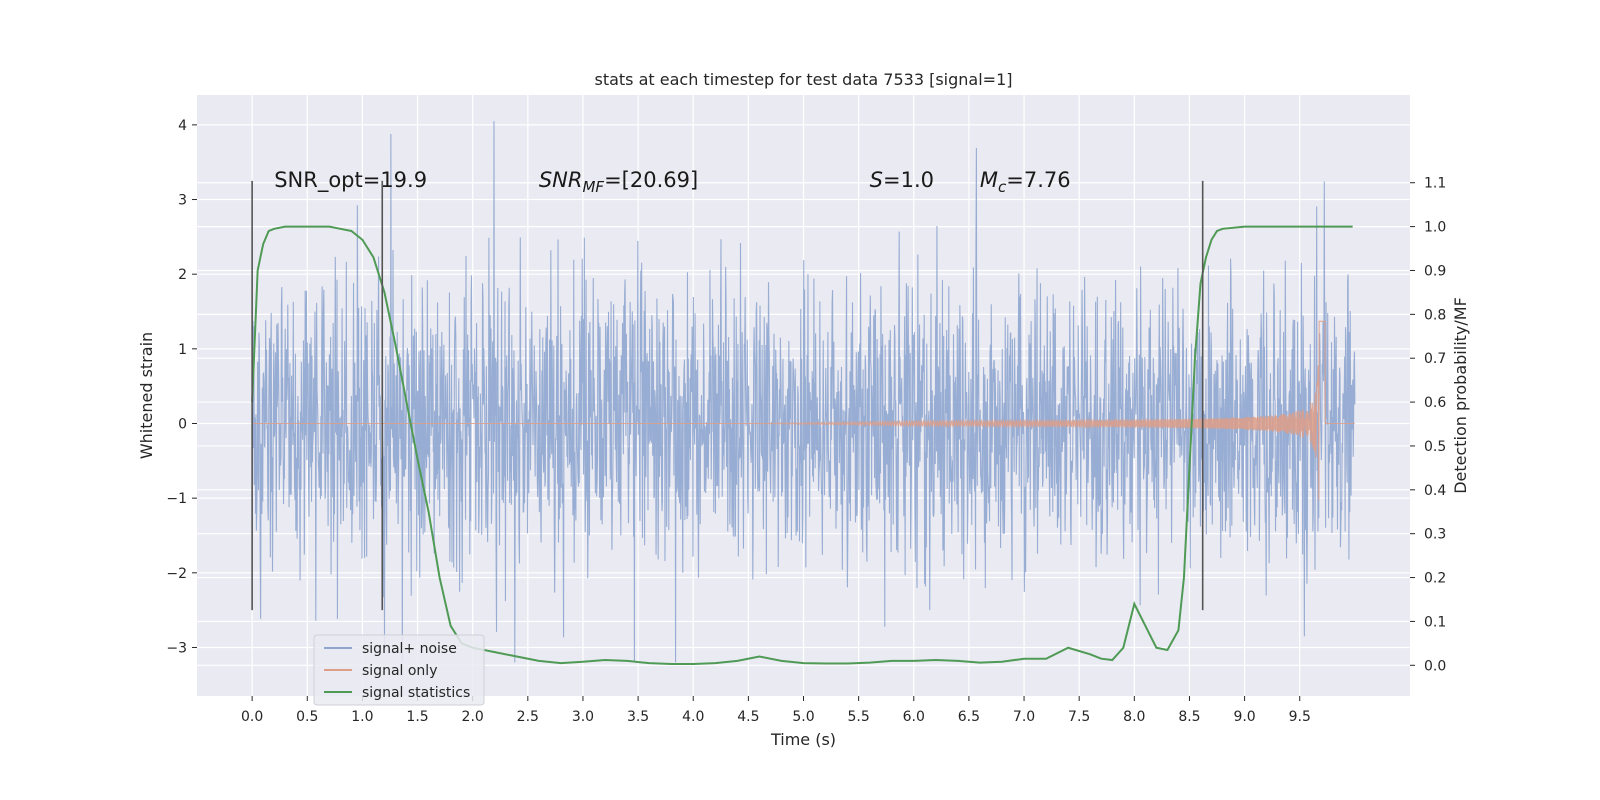  Describe the element at coordinates (182, 201) in the screenshot. I see `y-tick-label: 3` at that location.